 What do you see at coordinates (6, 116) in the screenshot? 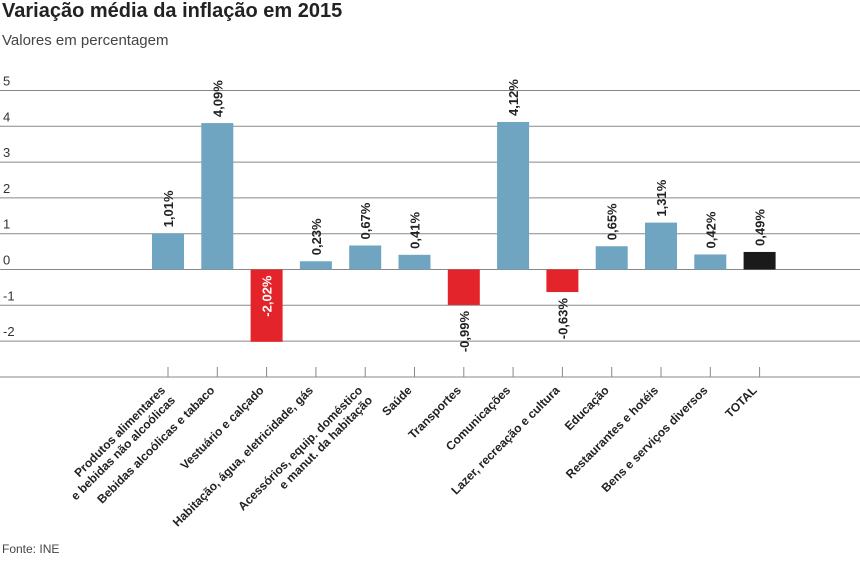
I see `y-tick-label: 4` at bounding box center [6, 116].